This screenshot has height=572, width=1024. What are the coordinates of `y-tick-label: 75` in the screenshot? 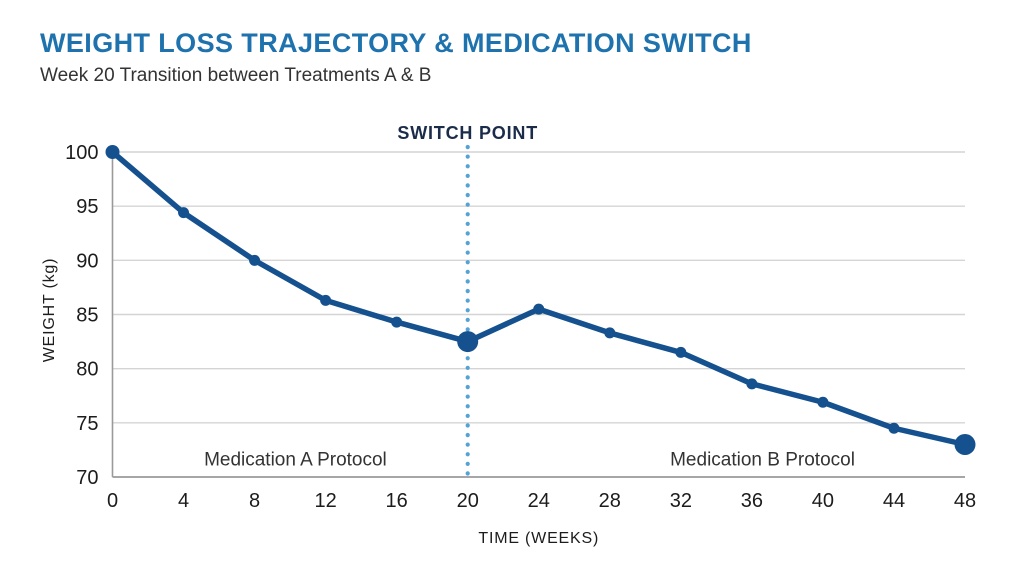 It's located at (87, 424).